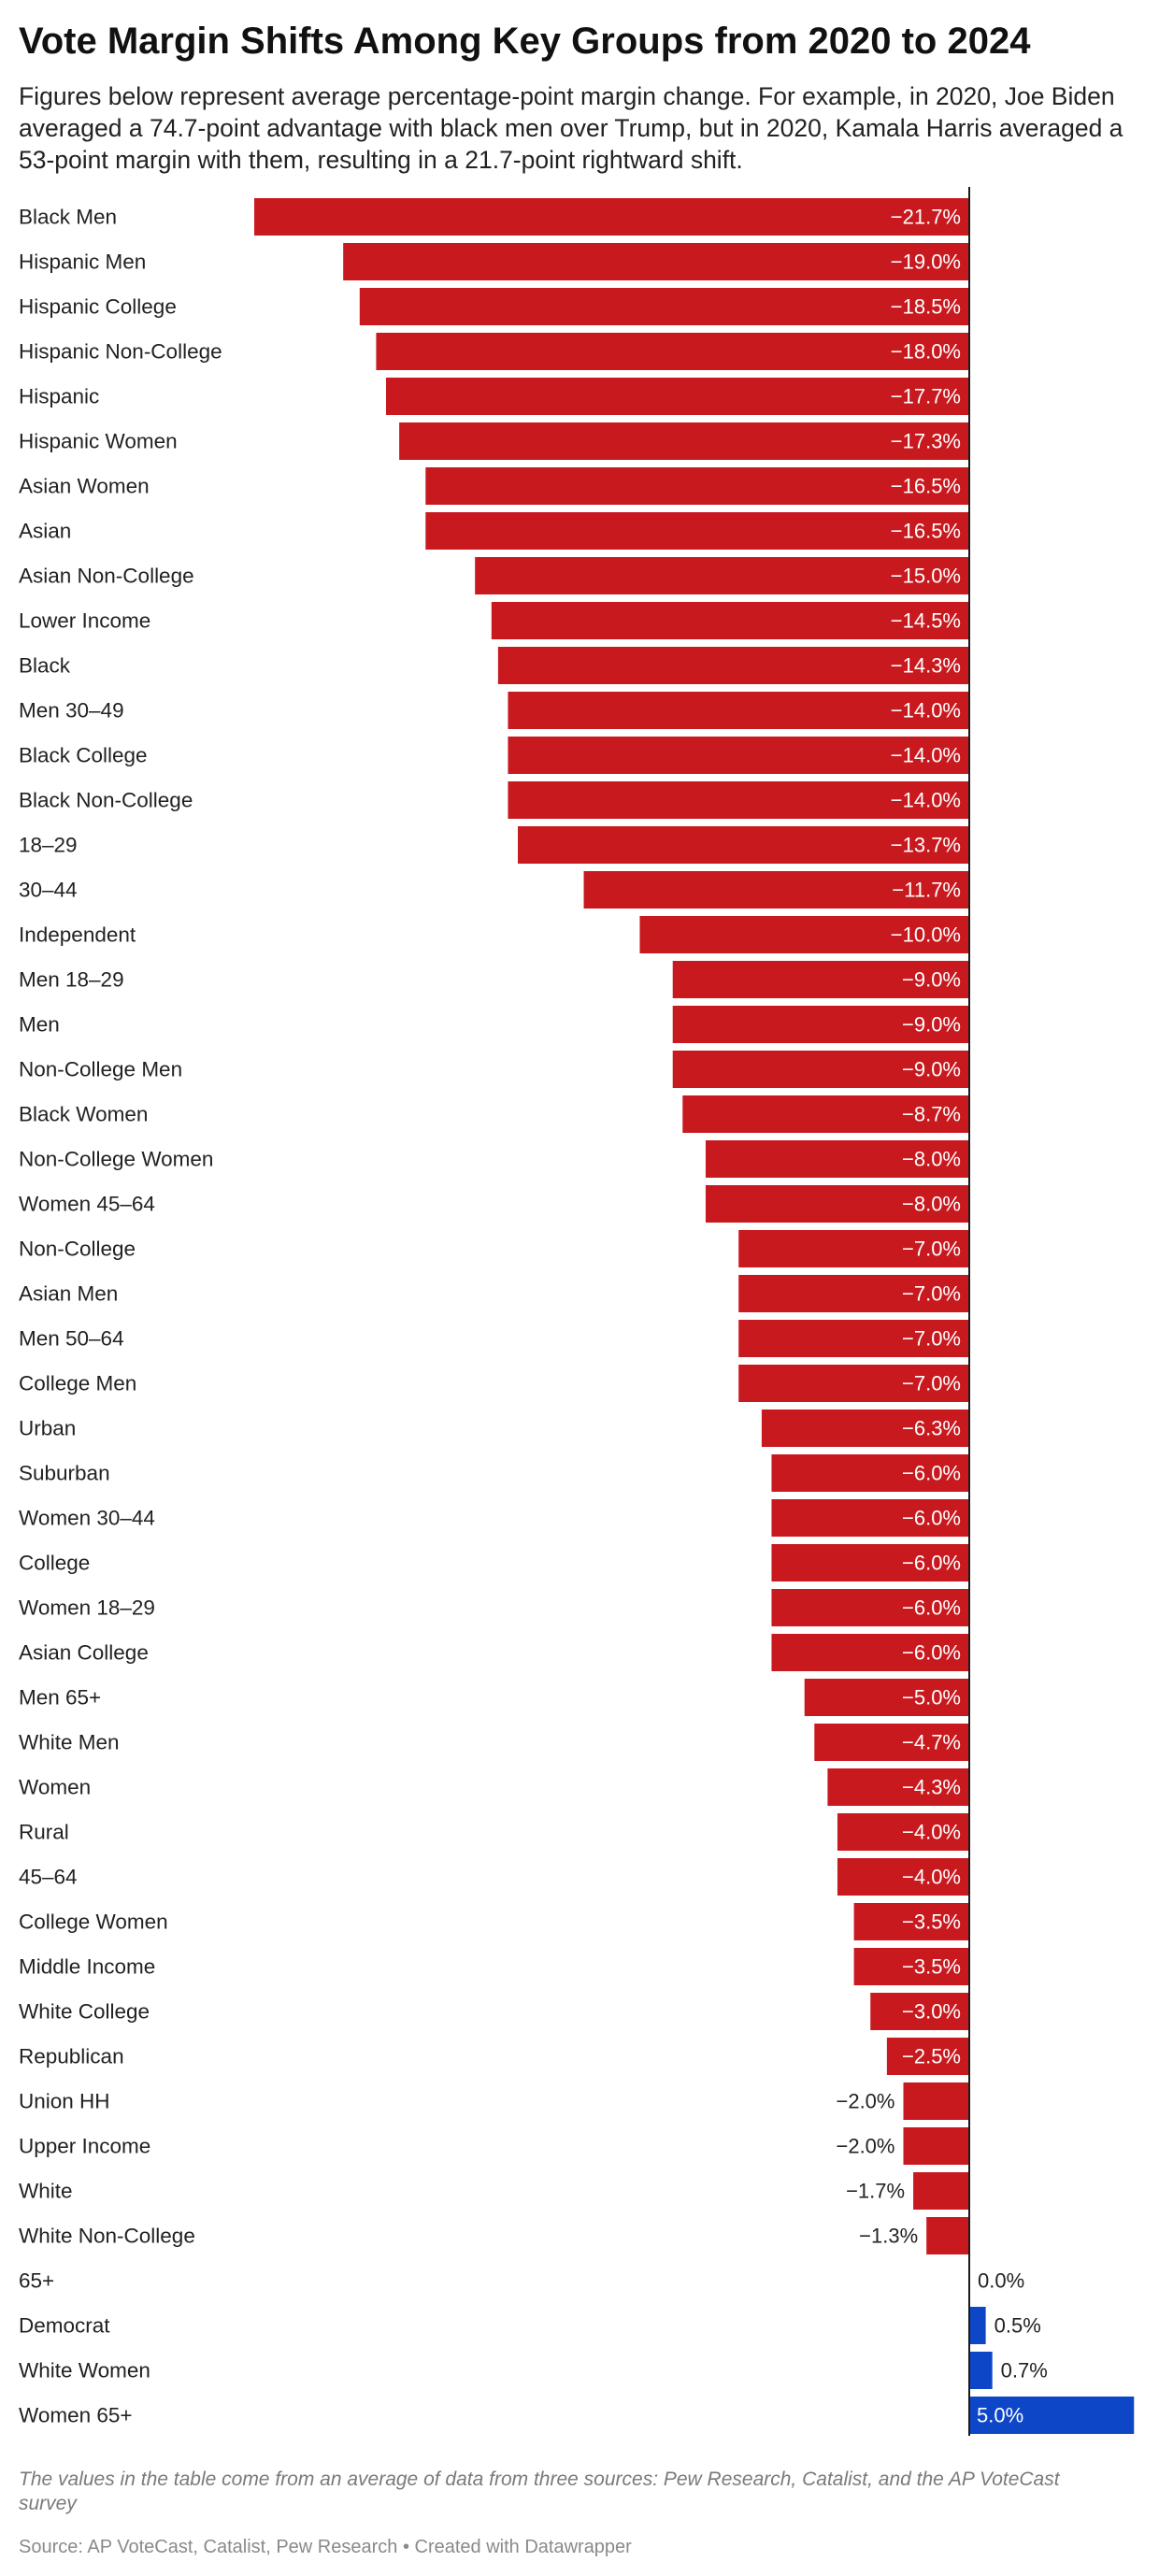 The height and width of the screenshot is (2576, 1159). I want to click on category-label: College Women, so click(93, 1922).